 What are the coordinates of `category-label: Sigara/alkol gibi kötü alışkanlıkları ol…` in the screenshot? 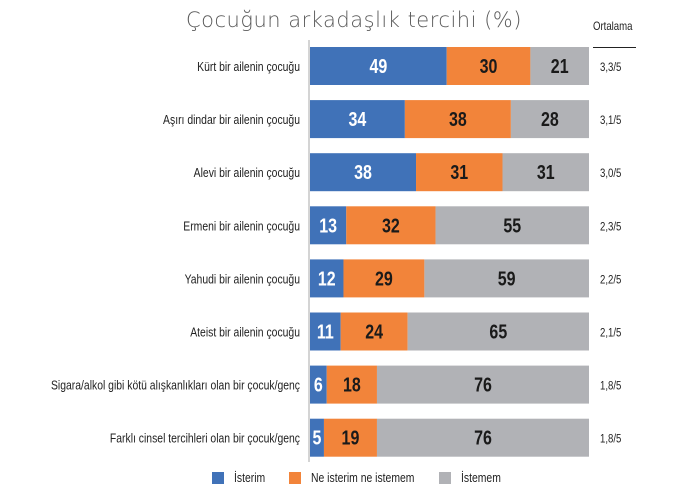 It's located at (175, 386).